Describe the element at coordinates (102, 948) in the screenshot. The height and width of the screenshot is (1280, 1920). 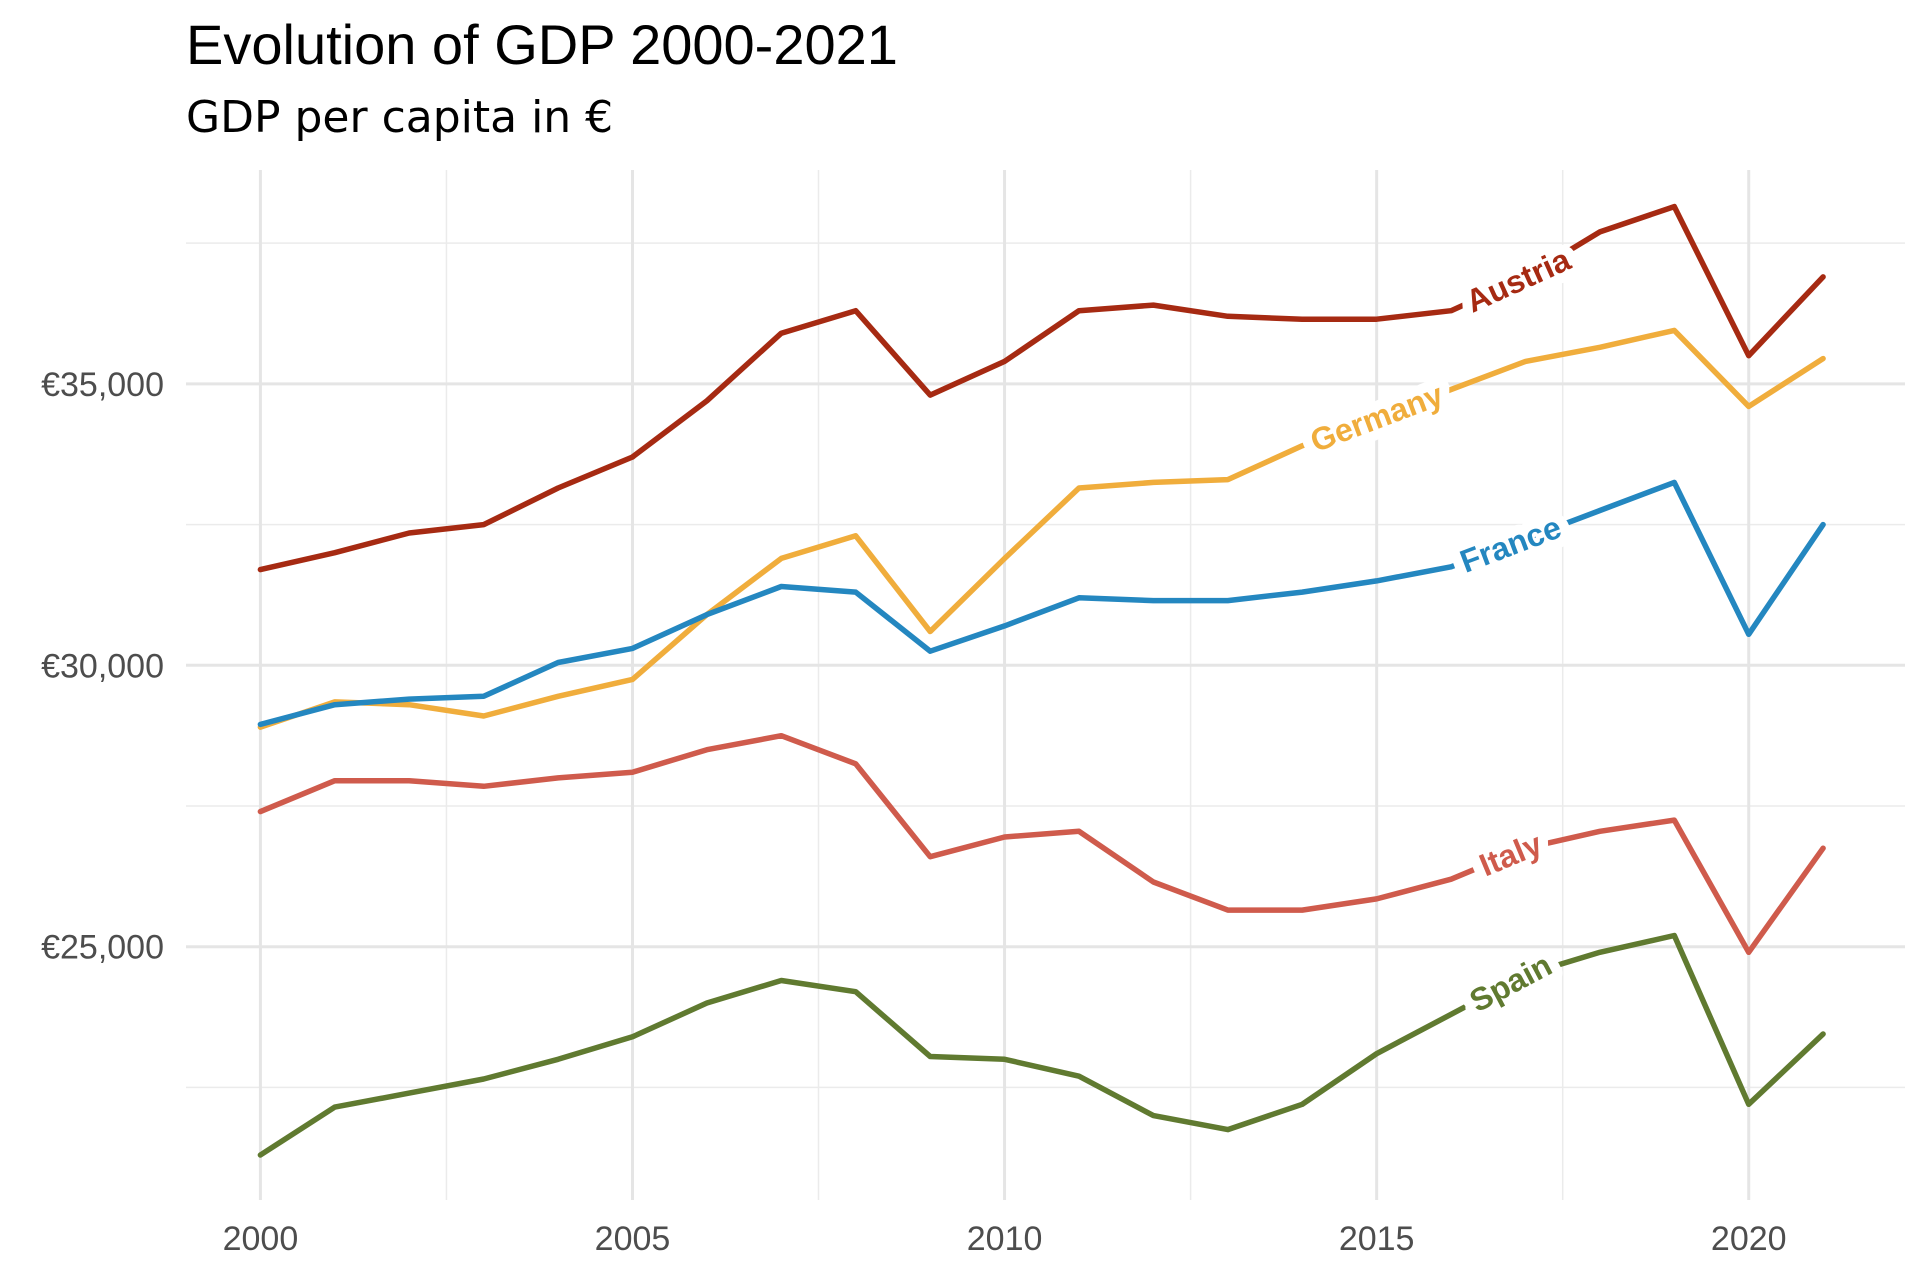
I see `y-tick-label: €25,000` at that location.